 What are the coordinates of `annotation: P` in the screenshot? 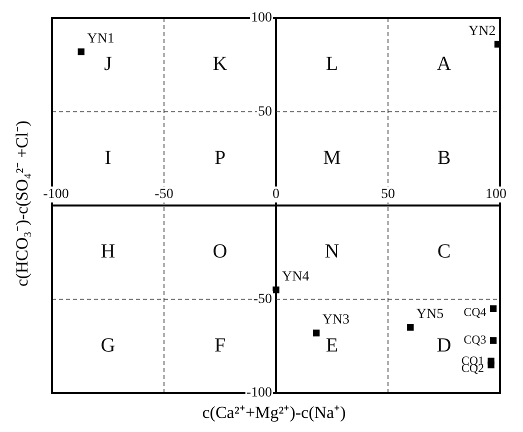 It's located at (220, 157).